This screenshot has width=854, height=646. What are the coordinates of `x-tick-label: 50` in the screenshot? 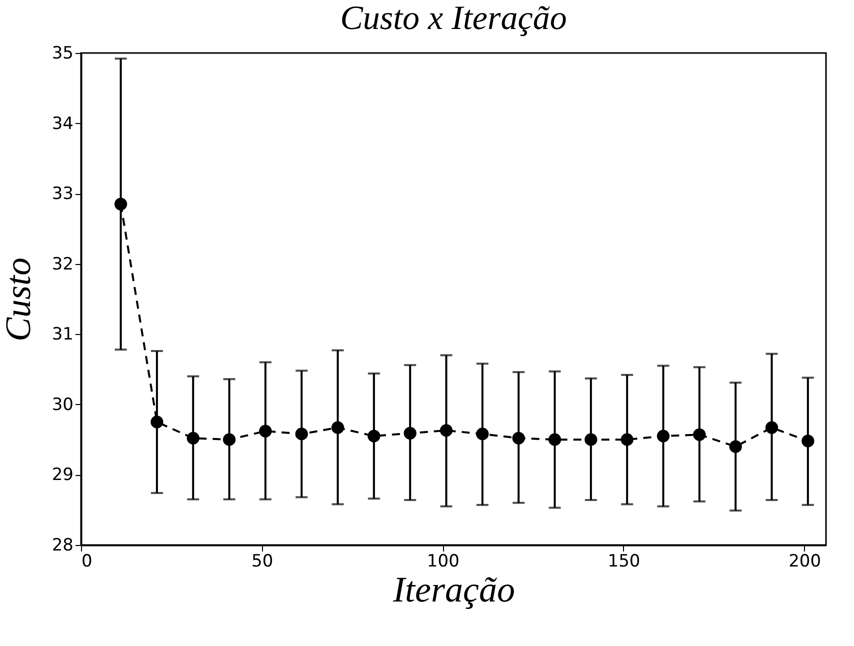 It's located at (263, 562).